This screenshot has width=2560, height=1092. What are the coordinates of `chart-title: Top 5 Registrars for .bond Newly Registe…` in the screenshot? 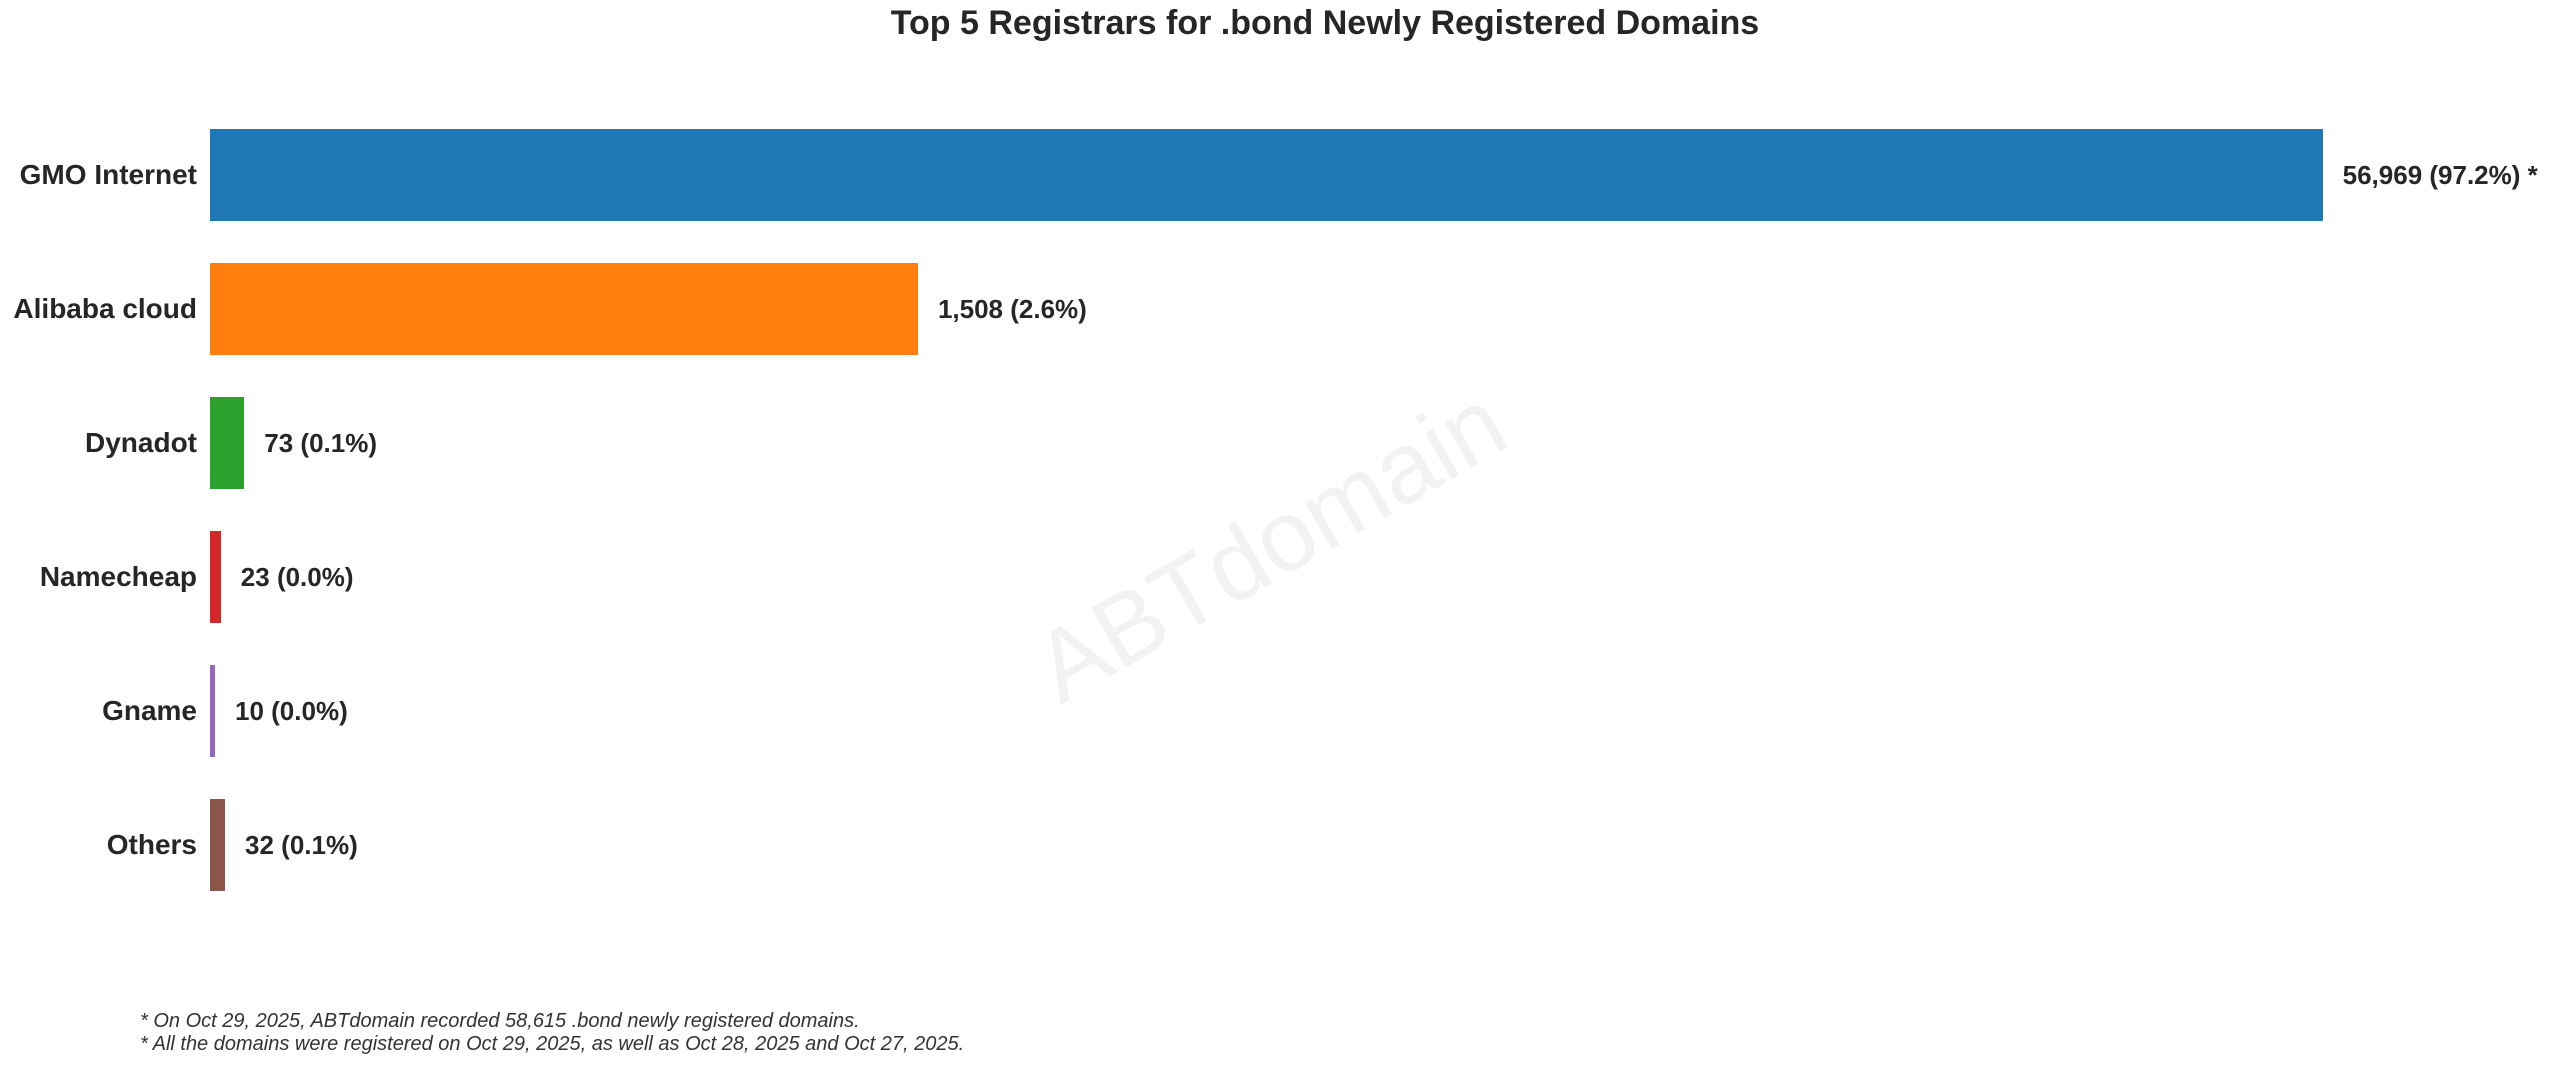 It's located at (1325, 23).